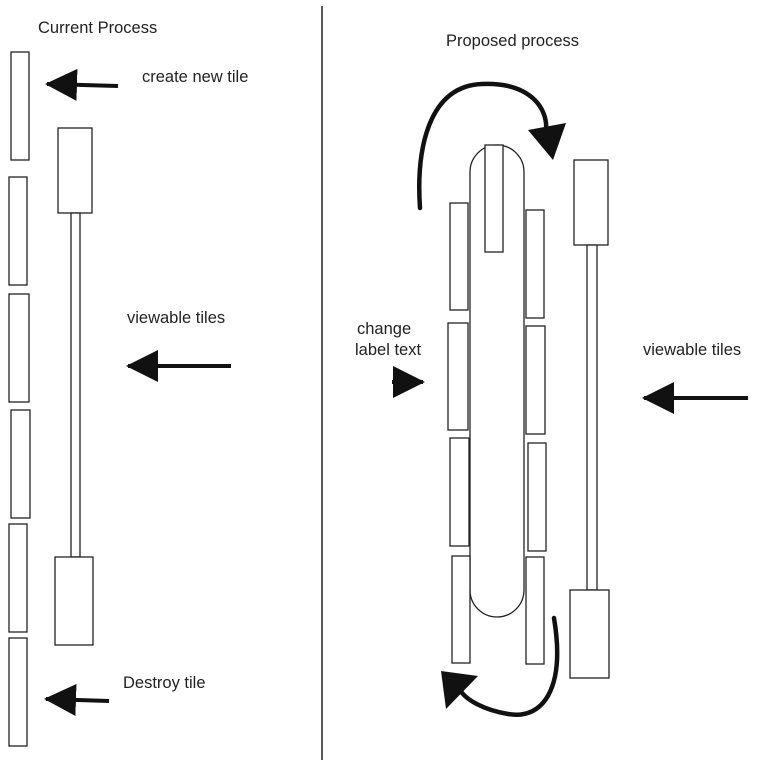  What do you see at coordinates (692, 350) in the screenshot?
I see `right-viewable-tiles-label: viewable tiles` at bounding box center [692, 350].